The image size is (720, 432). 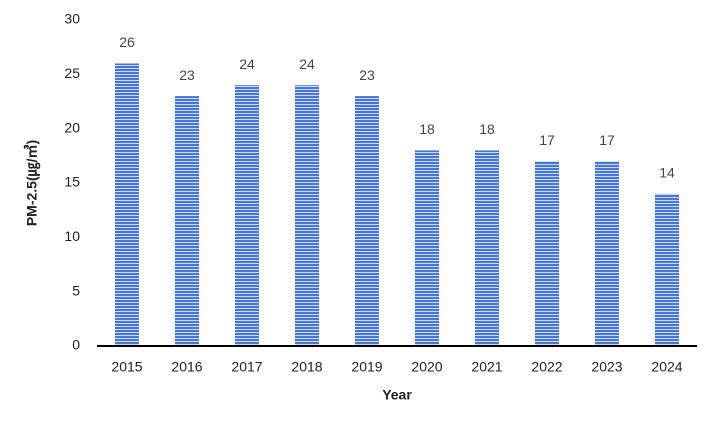 What do you see at coordinates (366, 367) in the screenshot?
I see `x-tick-label: 2019` at bounding box center [366, 367].